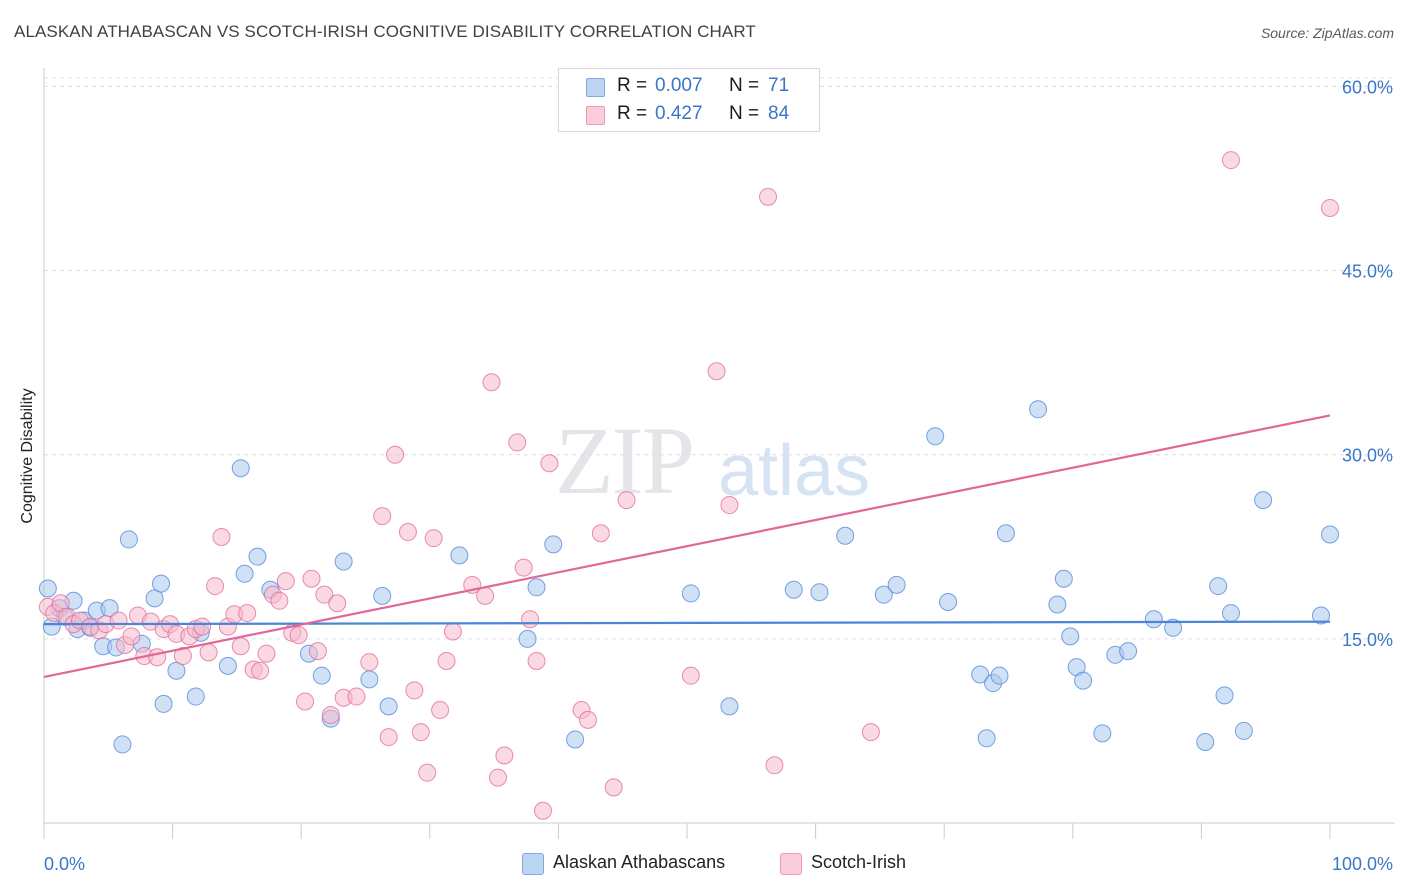 This screenshot has height=892, width=1406. I want to click on legend-row-scotch-irish: R = 0.427 N = 84, so click(689, 115).